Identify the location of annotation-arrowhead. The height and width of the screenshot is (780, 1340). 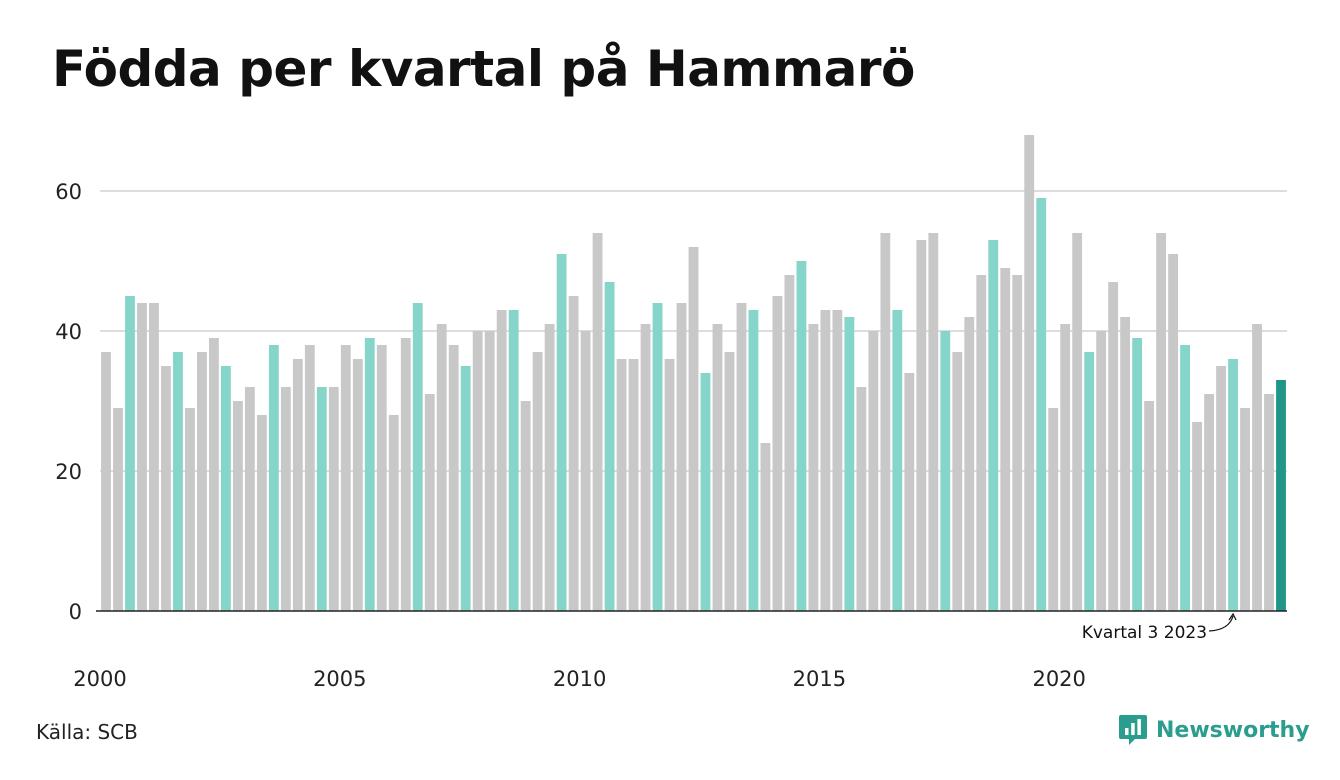
(1232, 616).